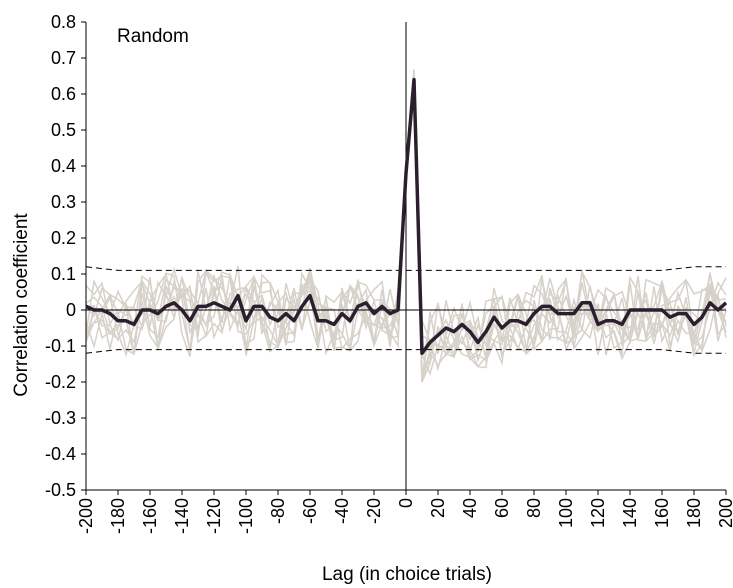 The width and height of the screenshot is (733, 588). Describe the element at coordinates (566, 513) in the screenshot. I see `x-tick-label: 100` at that location.